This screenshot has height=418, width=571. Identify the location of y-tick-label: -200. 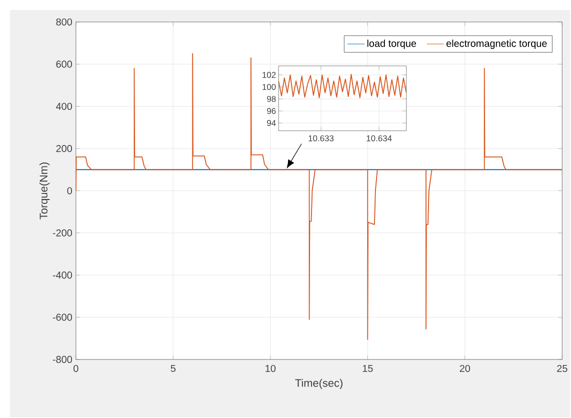
(62, 232).